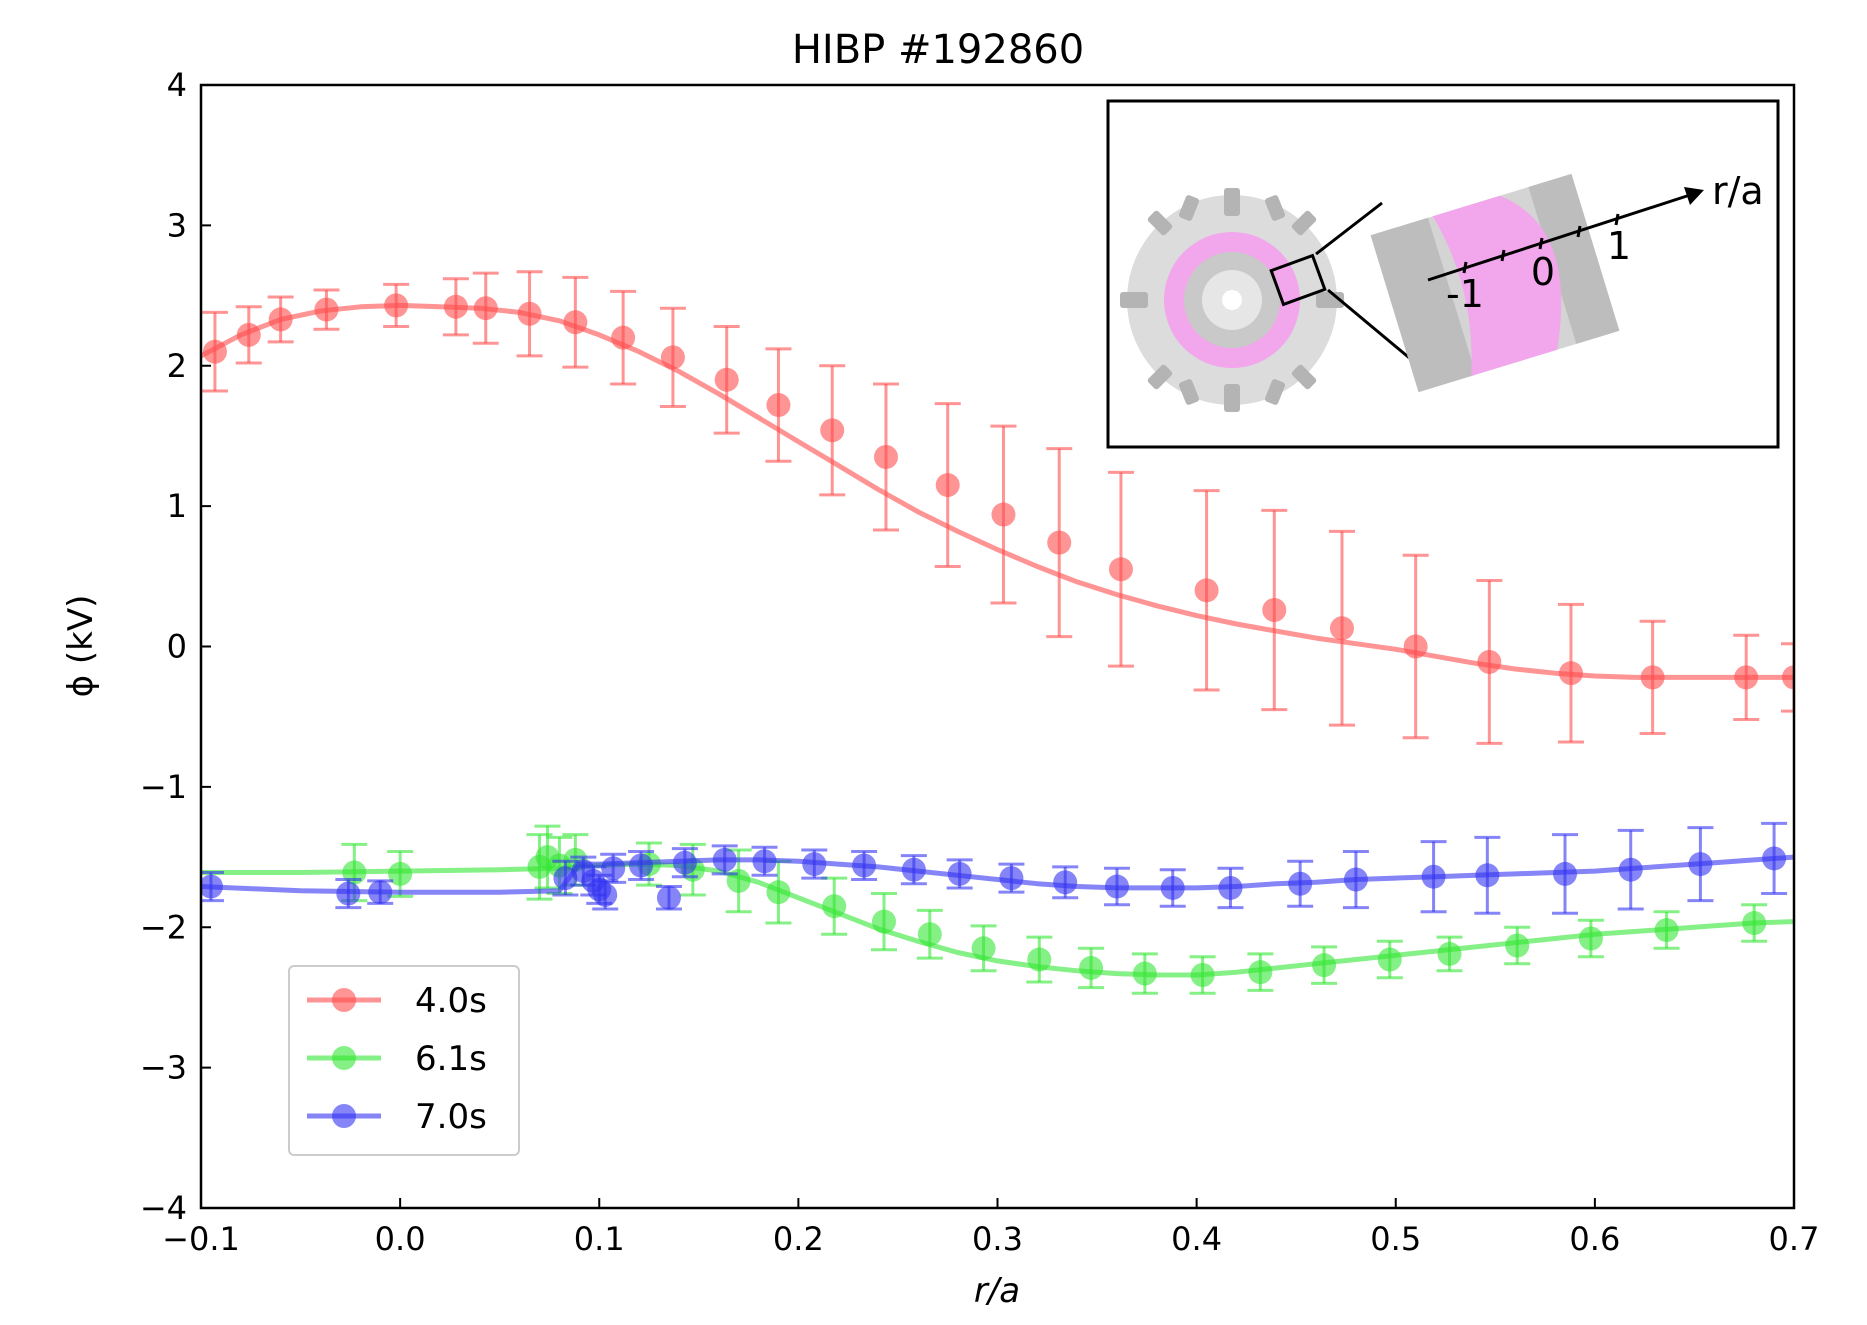  Describe the element at coordinates (177, 85) in the screenshot. I see `y-tick-label: 4` at that location.